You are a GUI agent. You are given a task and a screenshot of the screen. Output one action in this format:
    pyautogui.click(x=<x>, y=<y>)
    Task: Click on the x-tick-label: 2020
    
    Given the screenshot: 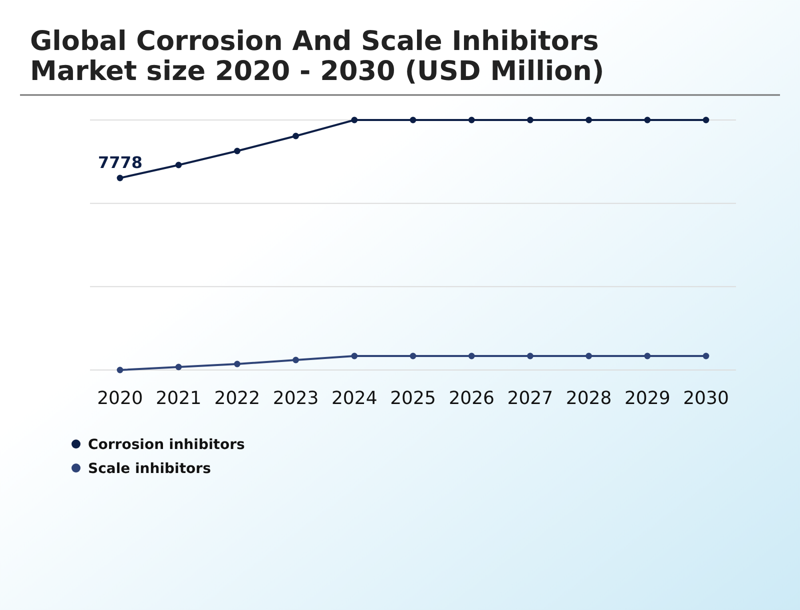 What is the action you would take?
    pyautogui.click(x=120, y=398)
    